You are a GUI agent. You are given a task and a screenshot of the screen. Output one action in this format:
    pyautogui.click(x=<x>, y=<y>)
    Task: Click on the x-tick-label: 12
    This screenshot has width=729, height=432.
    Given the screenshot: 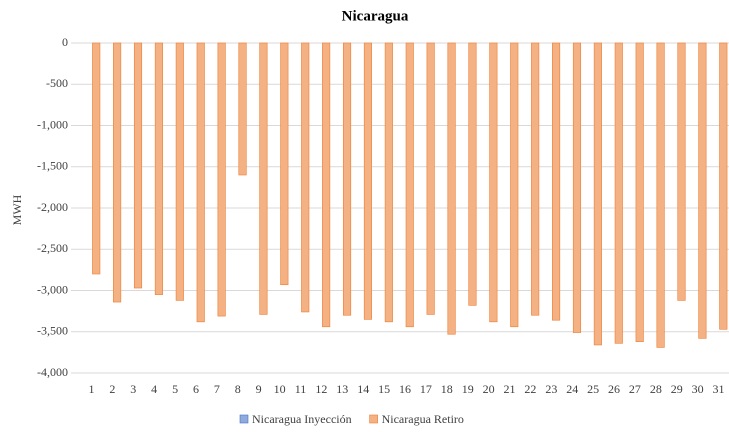 What is the action you would take?
    pyautogui.click(x=321, y=389)
    